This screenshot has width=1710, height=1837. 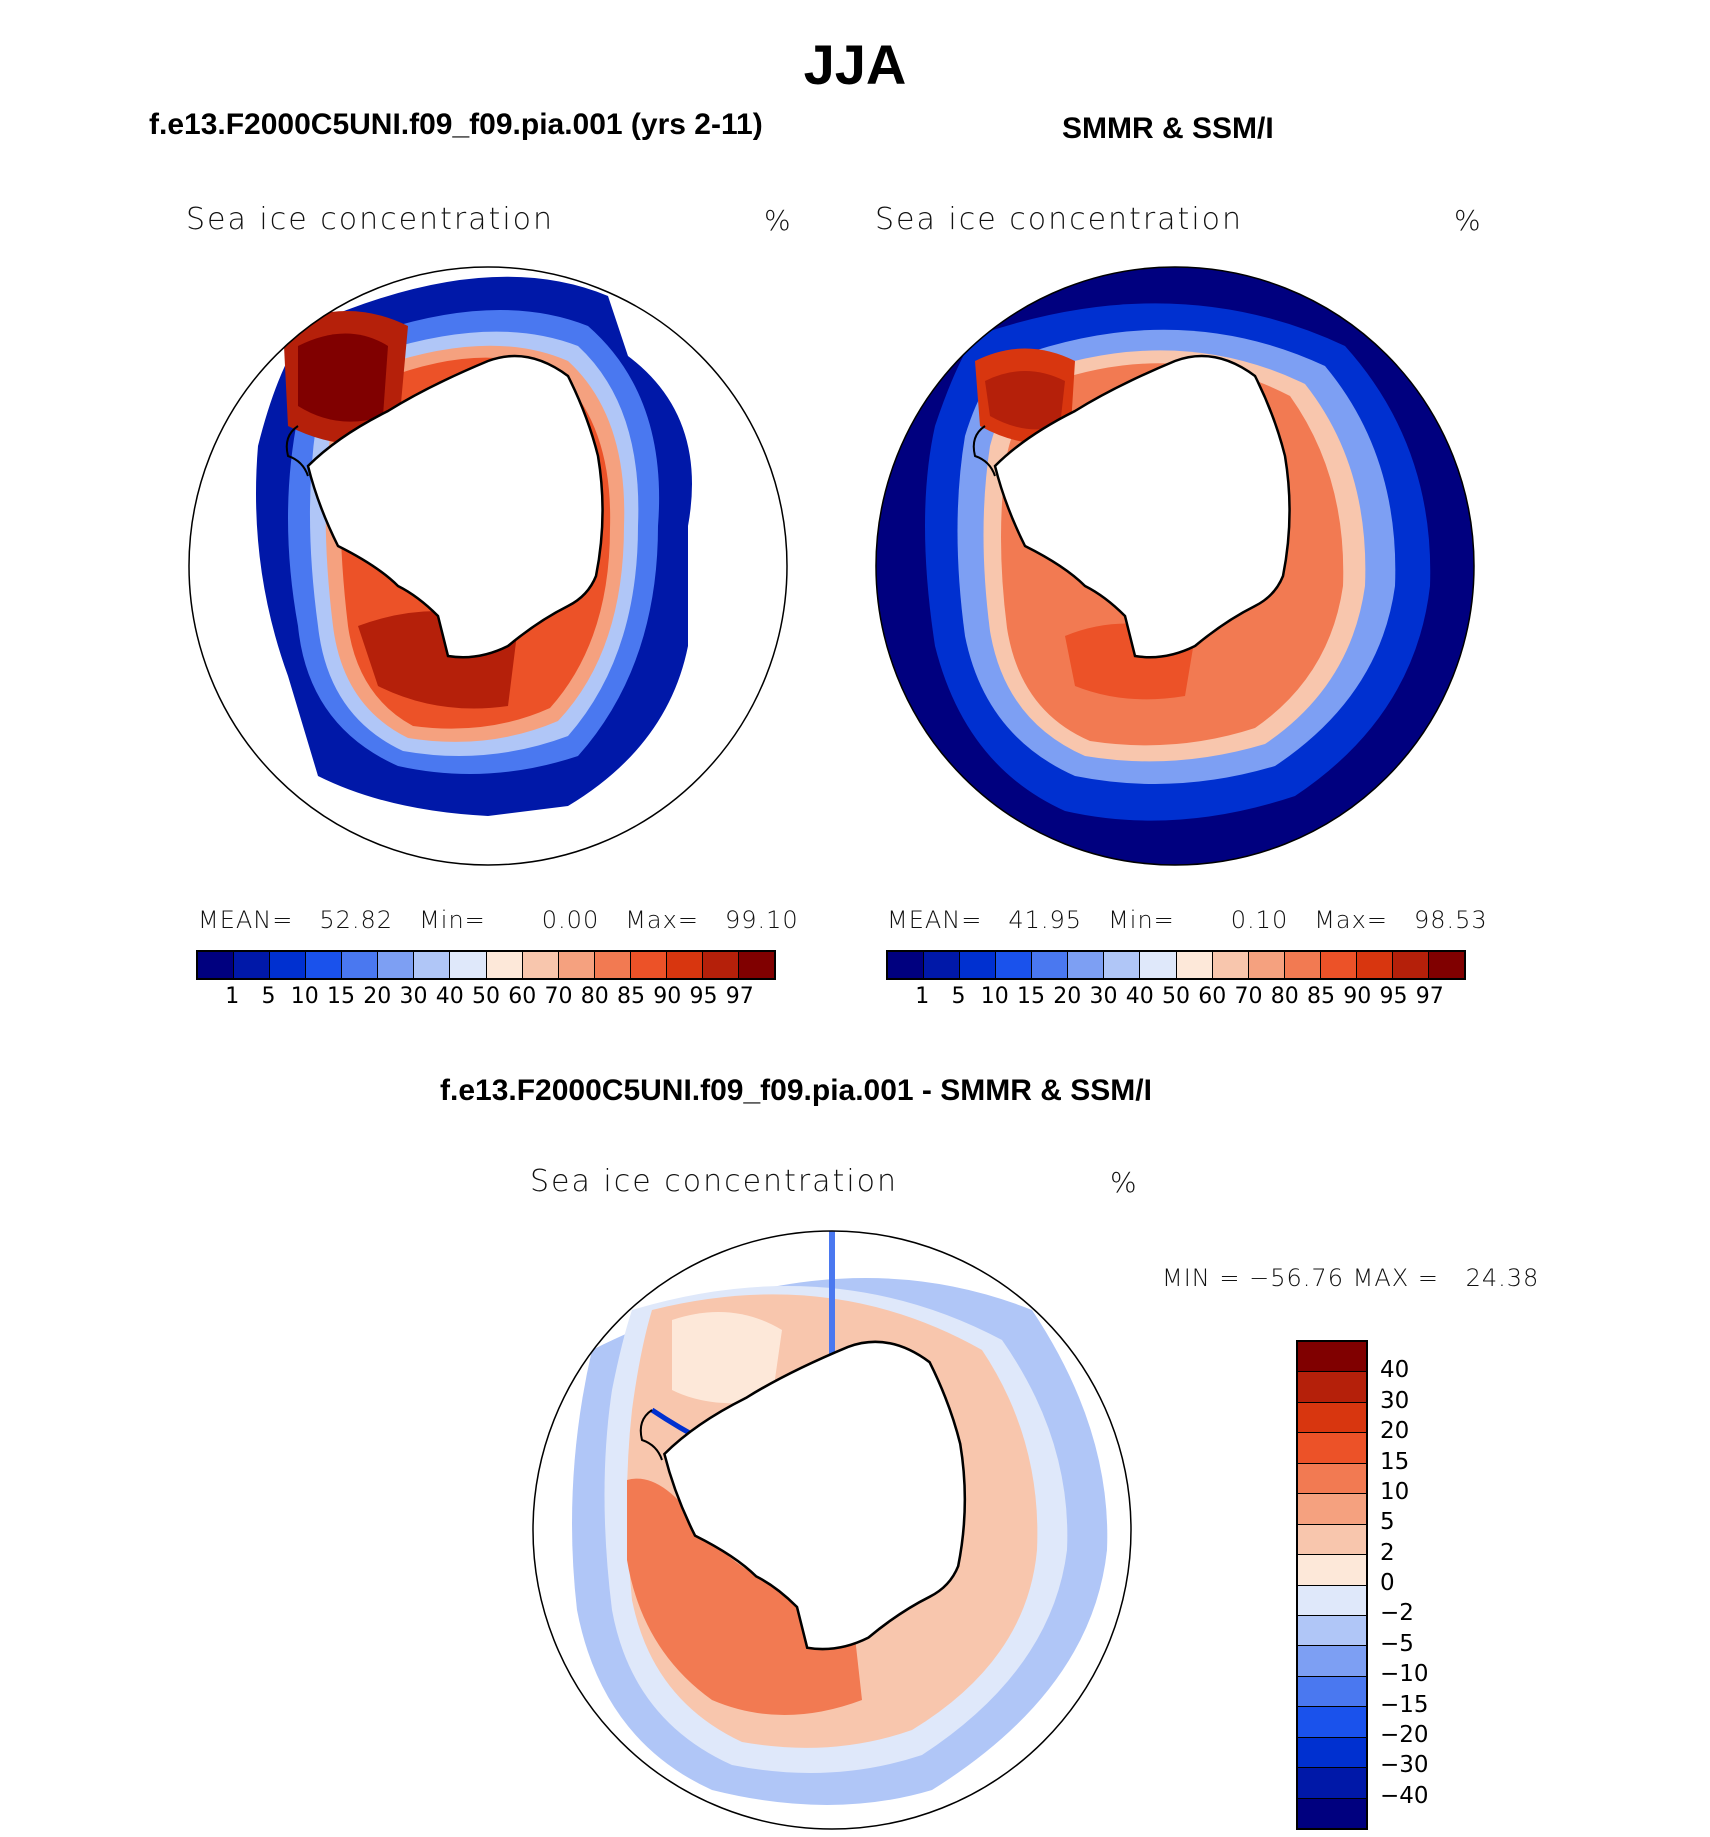 I want to click on stats-obs: MEAN= 41.95 Min= 0.10 Max= 98.53, so click(x=1187, y=920).